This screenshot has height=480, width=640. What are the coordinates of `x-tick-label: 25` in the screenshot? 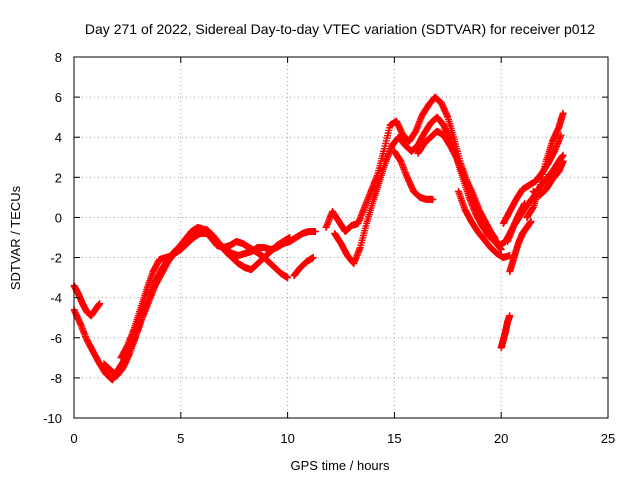 It's located at (608, 438).